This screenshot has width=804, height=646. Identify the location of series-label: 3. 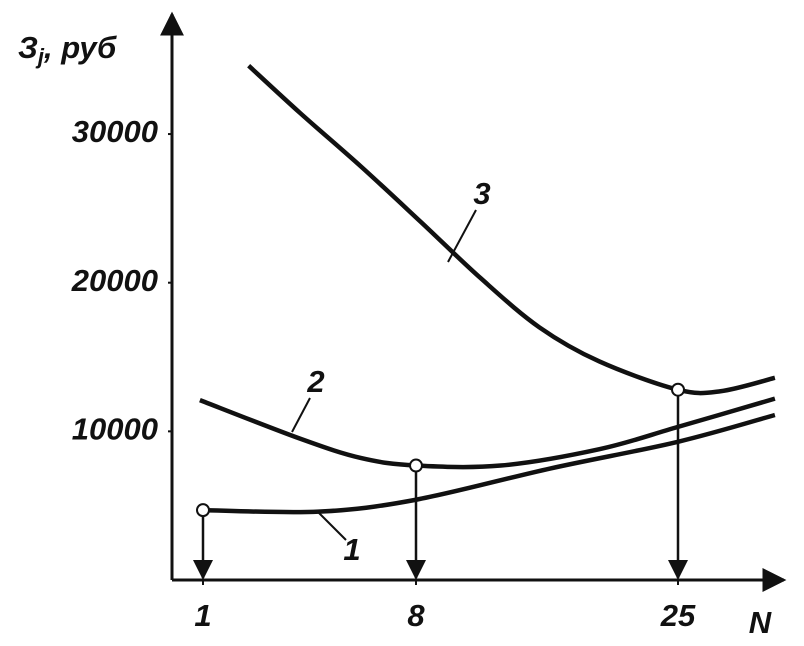
(481, 193).